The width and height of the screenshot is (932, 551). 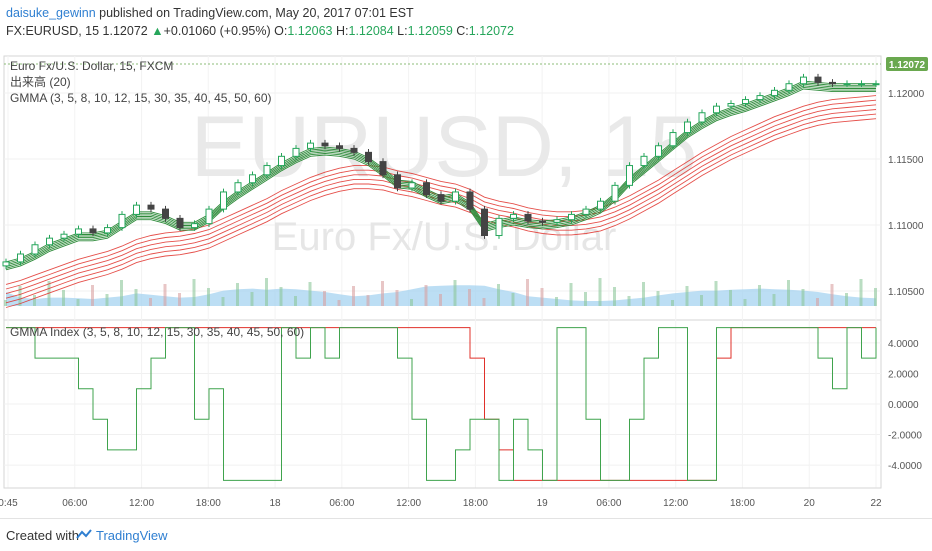 What do you see at coordinates (905, 436) in the screenshot?
I see `index-axis-label: -2.0000` at bounding box center [905, 436].